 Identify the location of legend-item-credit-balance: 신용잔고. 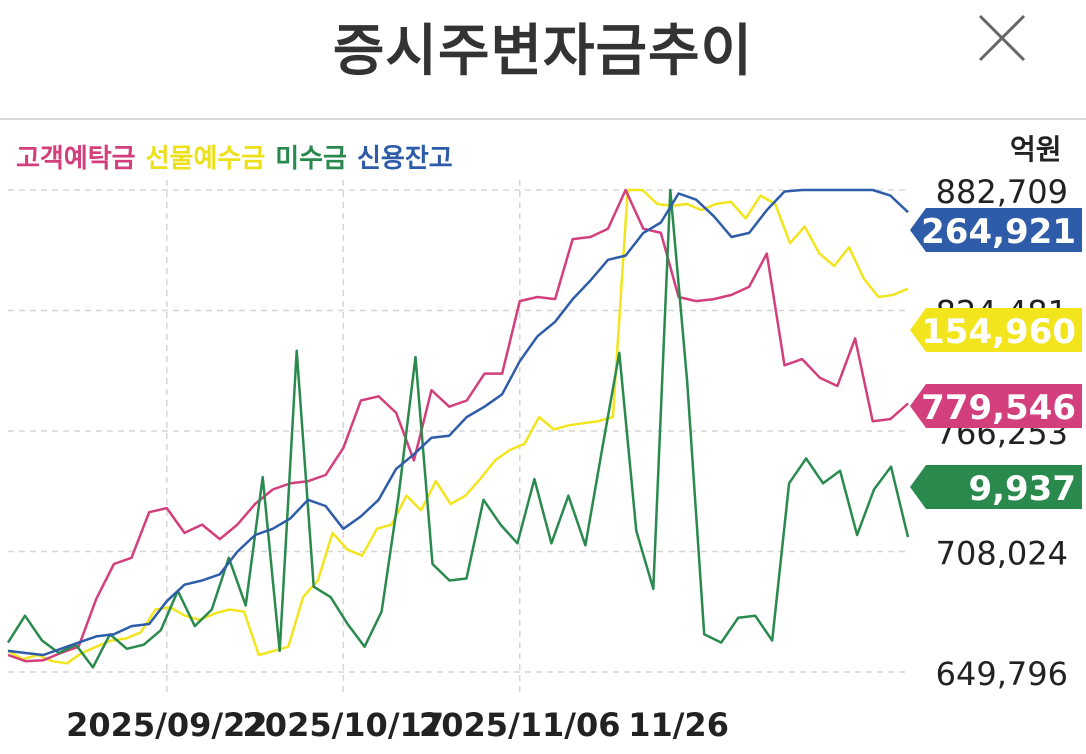
(404, 159).